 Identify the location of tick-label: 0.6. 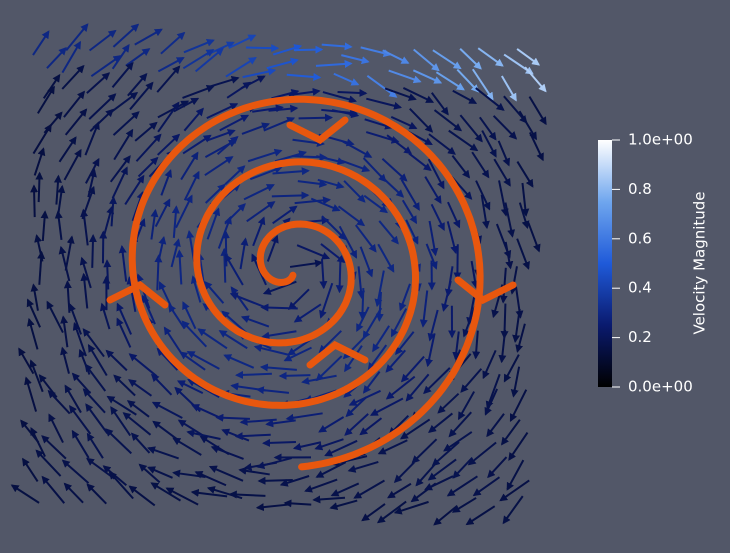
(640, 238).